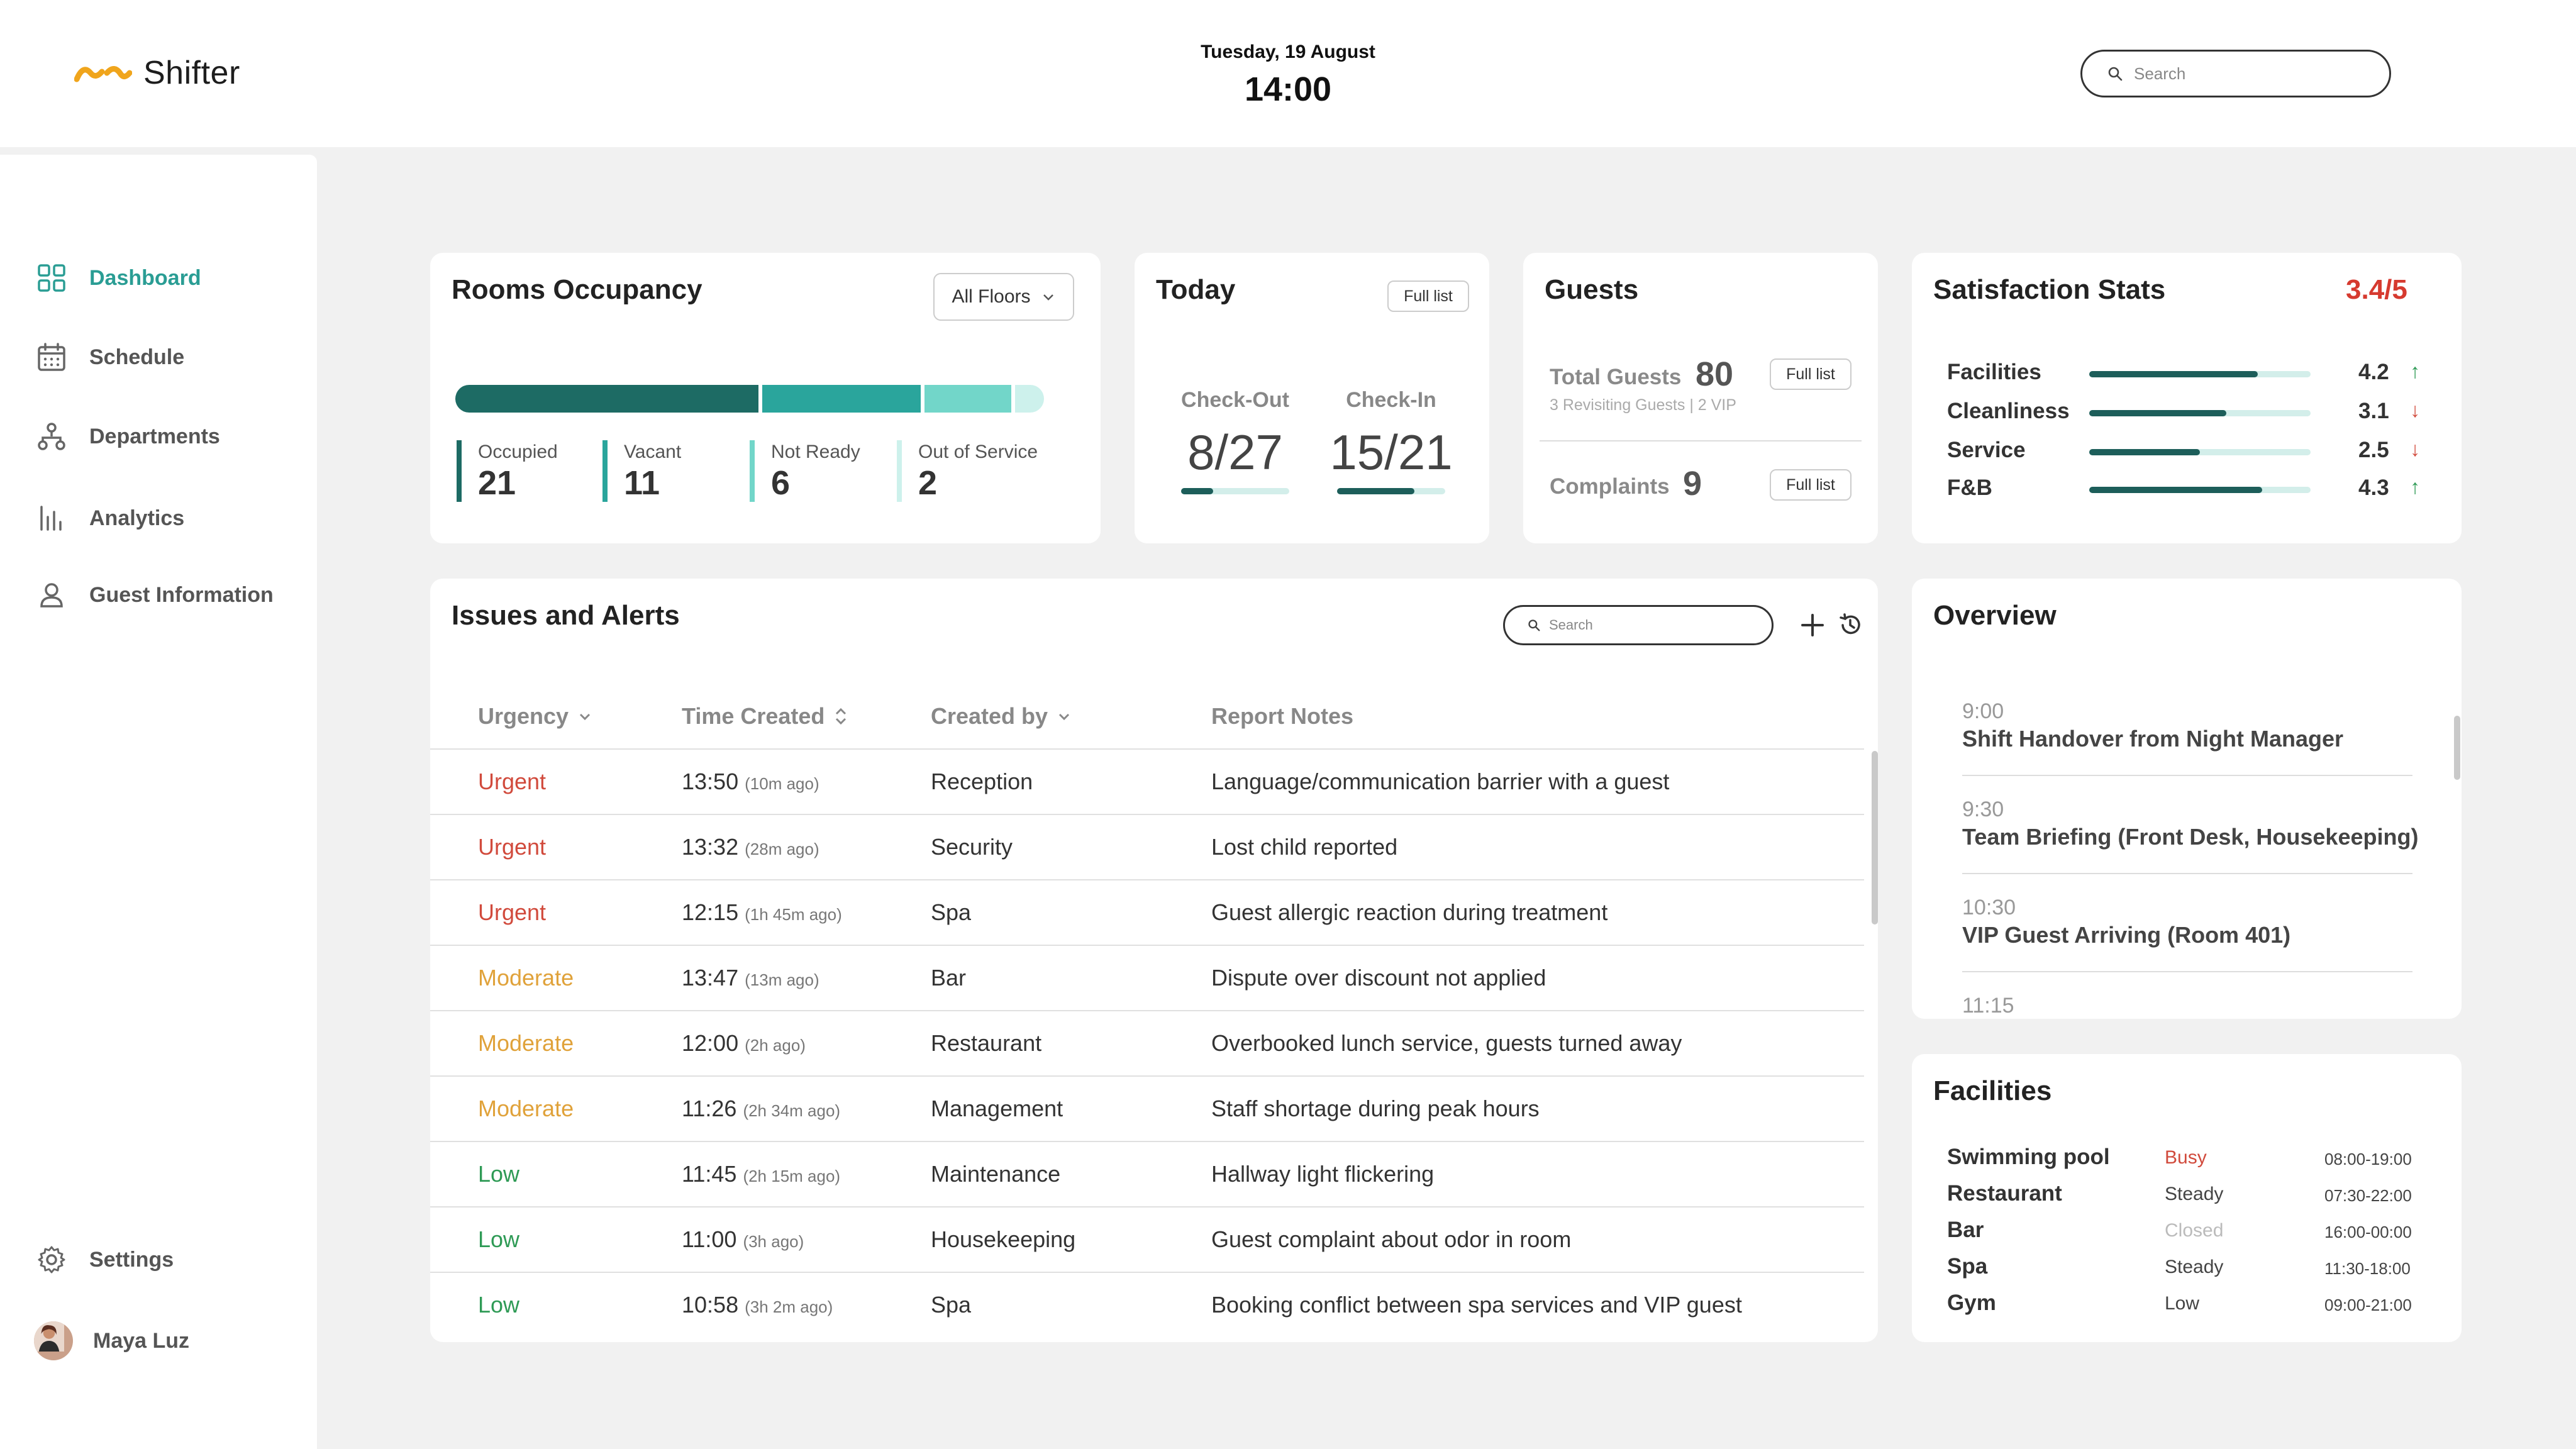 The image size is (2576, 1449). What do you see at coordinates (710, 978) in the screenshot?
I see `time-value: 13:47` at bounding box center [710, 978].